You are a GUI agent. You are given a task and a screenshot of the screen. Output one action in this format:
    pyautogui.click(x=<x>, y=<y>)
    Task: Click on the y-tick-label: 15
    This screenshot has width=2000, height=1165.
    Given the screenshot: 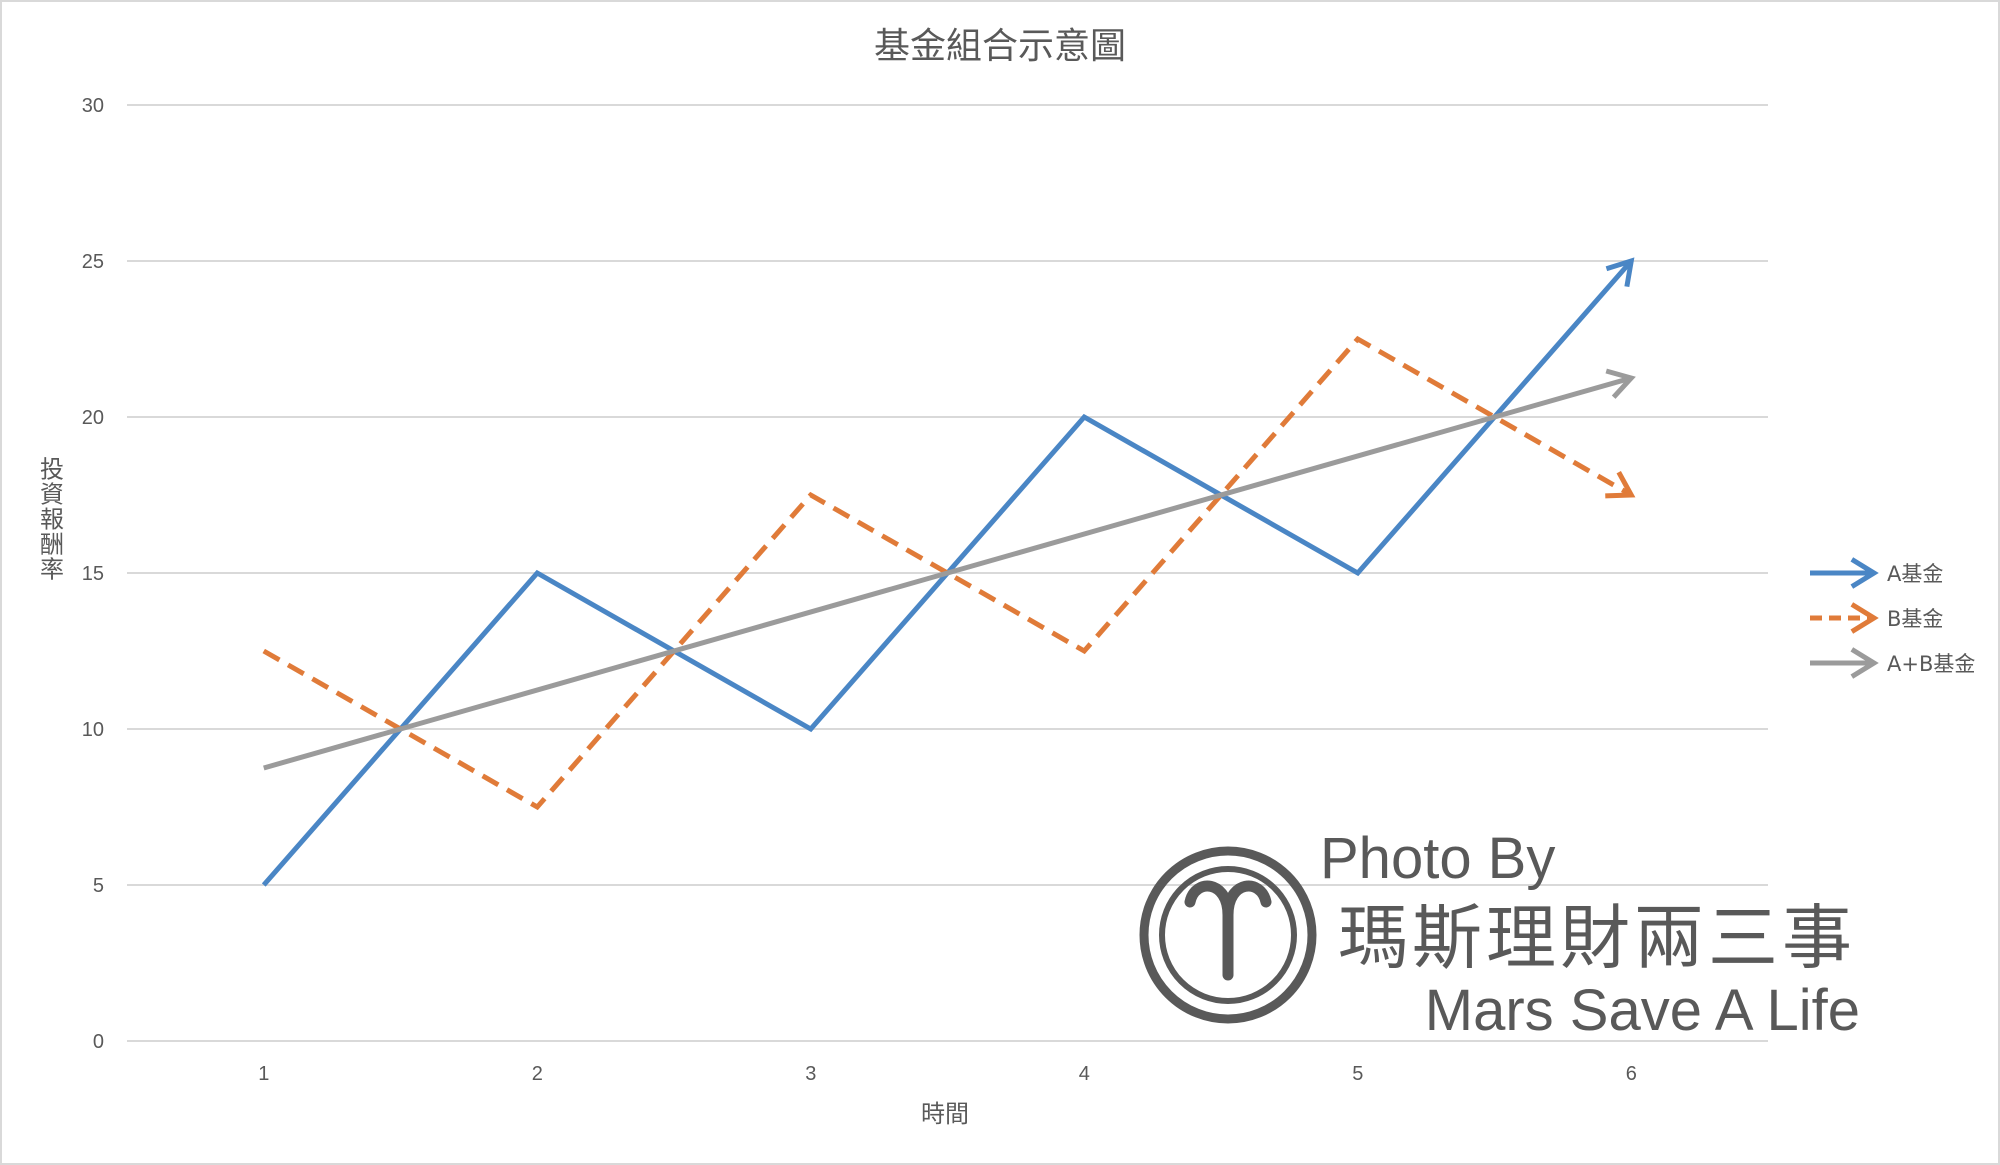 What is the action you would take?
    pyautogui.click(x=93, y=574)
    